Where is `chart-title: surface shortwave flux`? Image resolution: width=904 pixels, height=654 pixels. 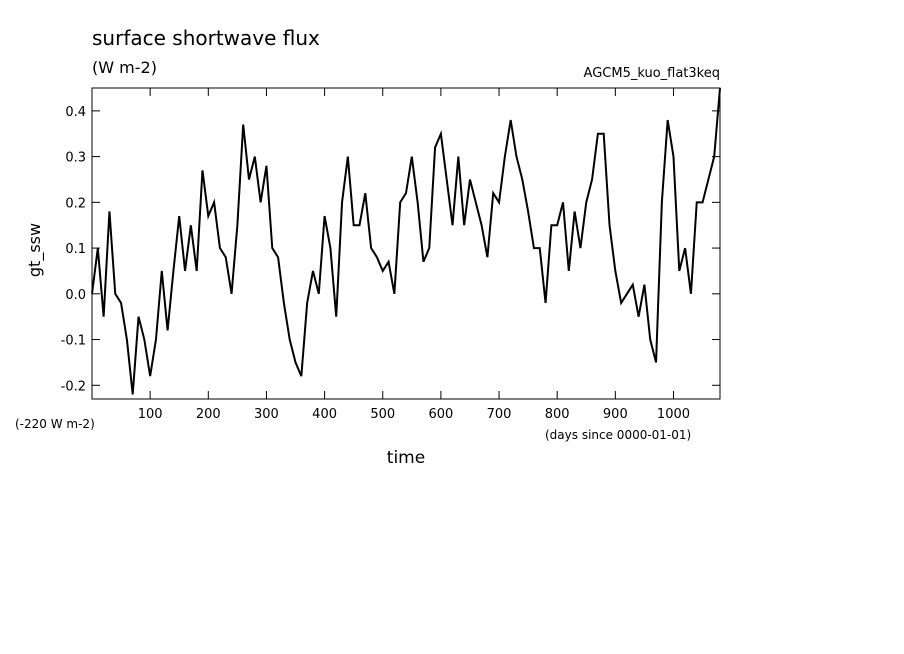 chart-title: surface shortwave flux is located at coordinates (206, 38).